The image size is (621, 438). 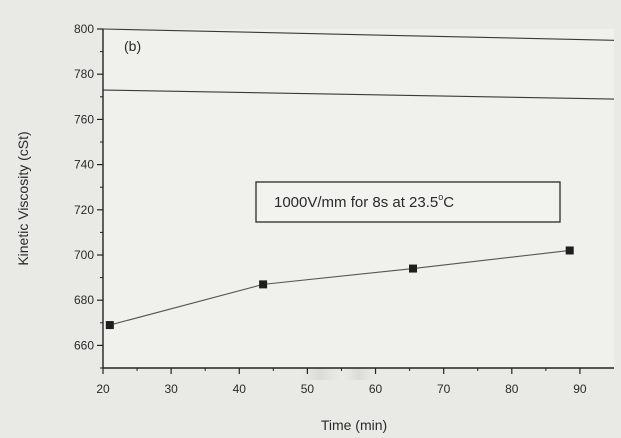 What do you see at coordinates (240, 389) in the screenshot?
I see `x-tick-label: 40` at bounding box center [240, 389].